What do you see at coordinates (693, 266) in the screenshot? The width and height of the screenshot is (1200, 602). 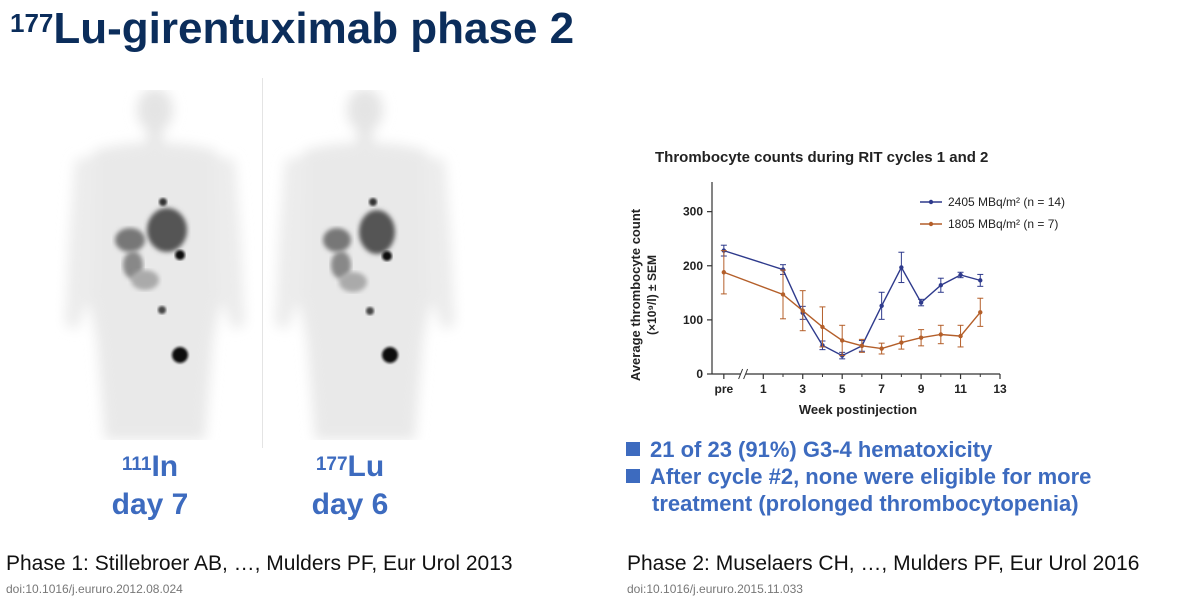 I see `y-tick-label: 200` at bounding box center [693, 266].